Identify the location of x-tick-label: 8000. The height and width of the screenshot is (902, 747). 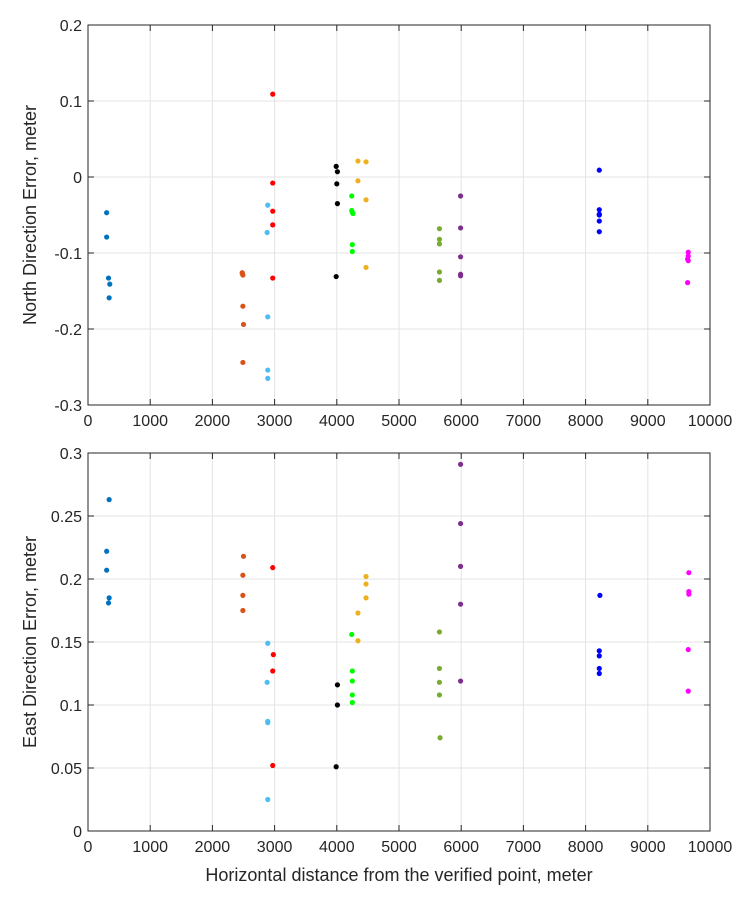
(586, 847).